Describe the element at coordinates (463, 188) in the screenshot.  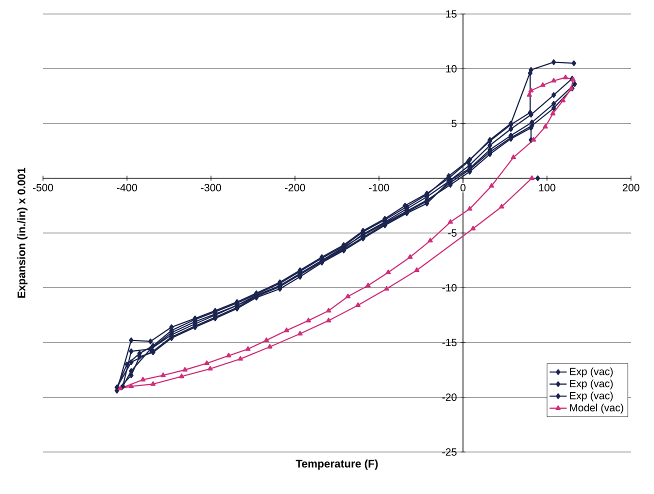
I see `x-tick-label: 0` at that location.